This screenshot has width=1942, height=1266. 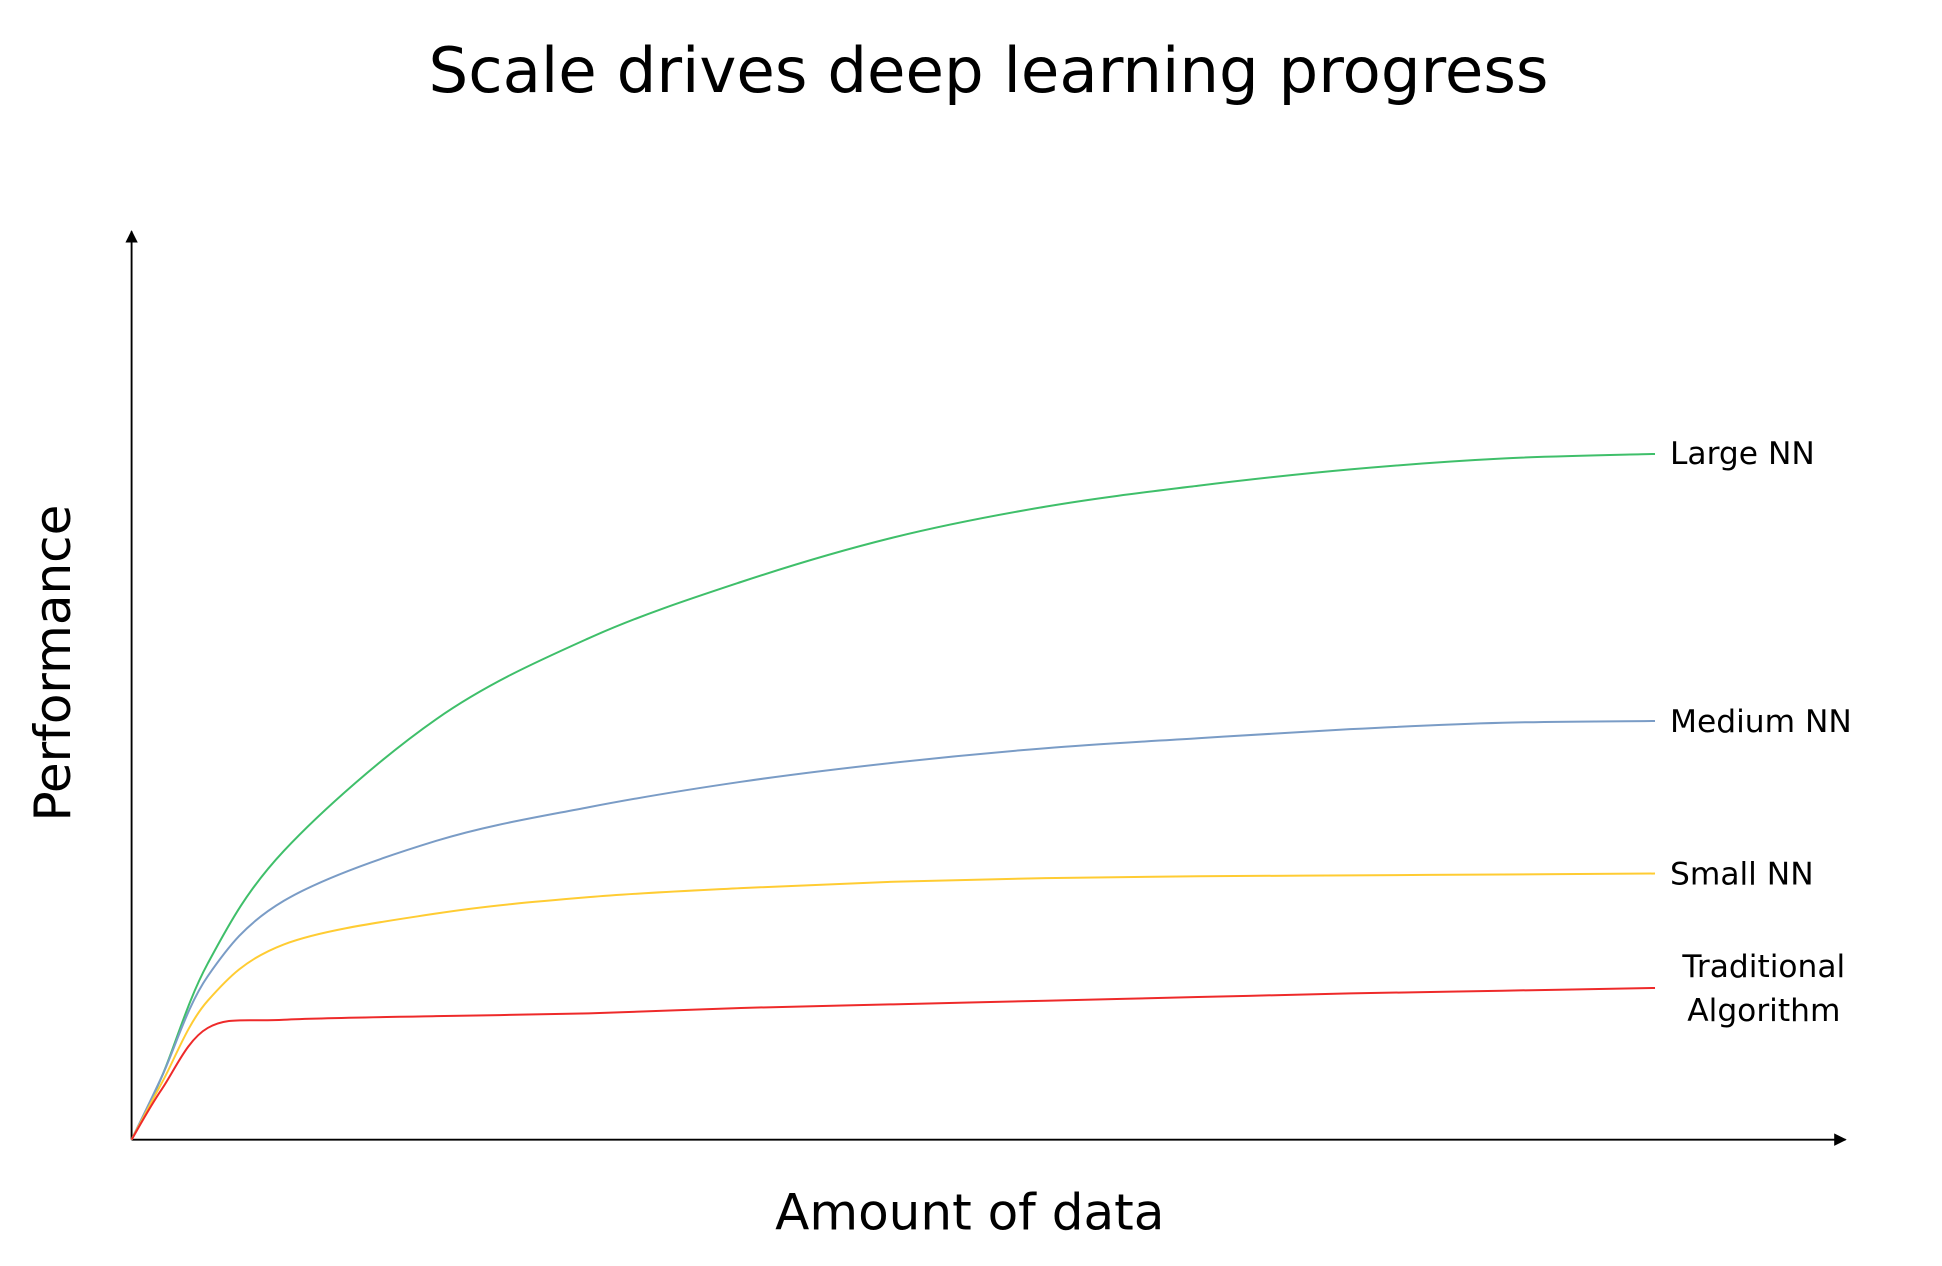 I want to click on series-label-box: Medium NN, so click(x=1761, y=721).